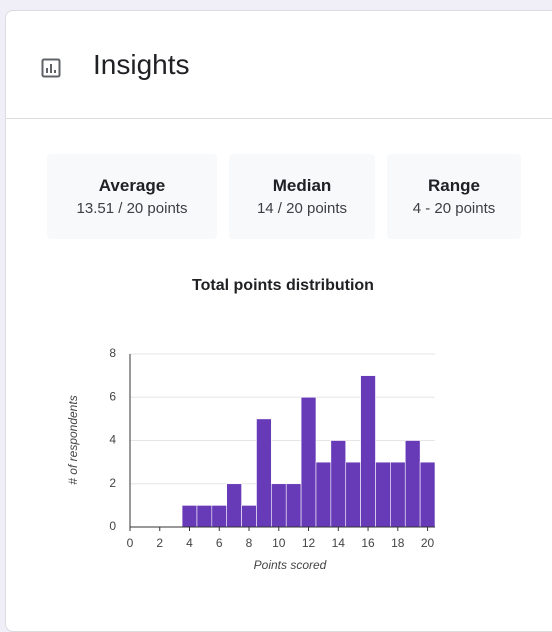  I want to click on y-tick-label: 6, so click(112, 396).